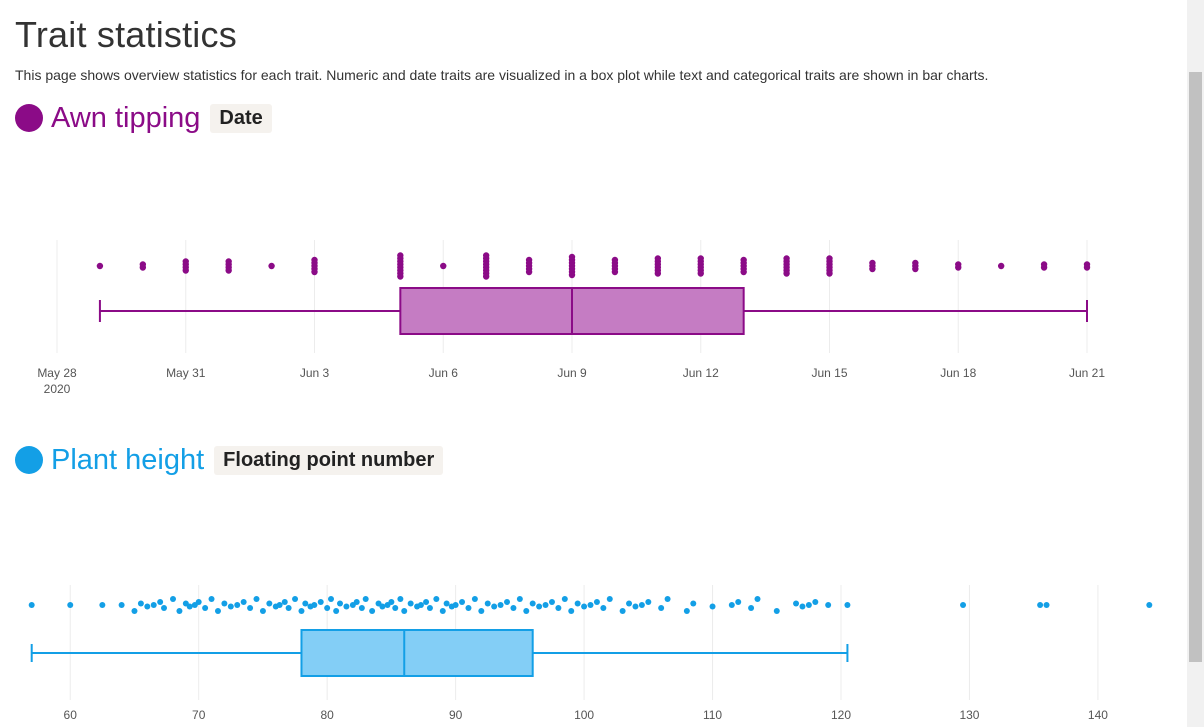 This screenshot has width=1204, height=727. What do you see at coordinates (199, 715) in the screenshot?
I see `x-tick-label: 70` at bounding box center [199, 715].